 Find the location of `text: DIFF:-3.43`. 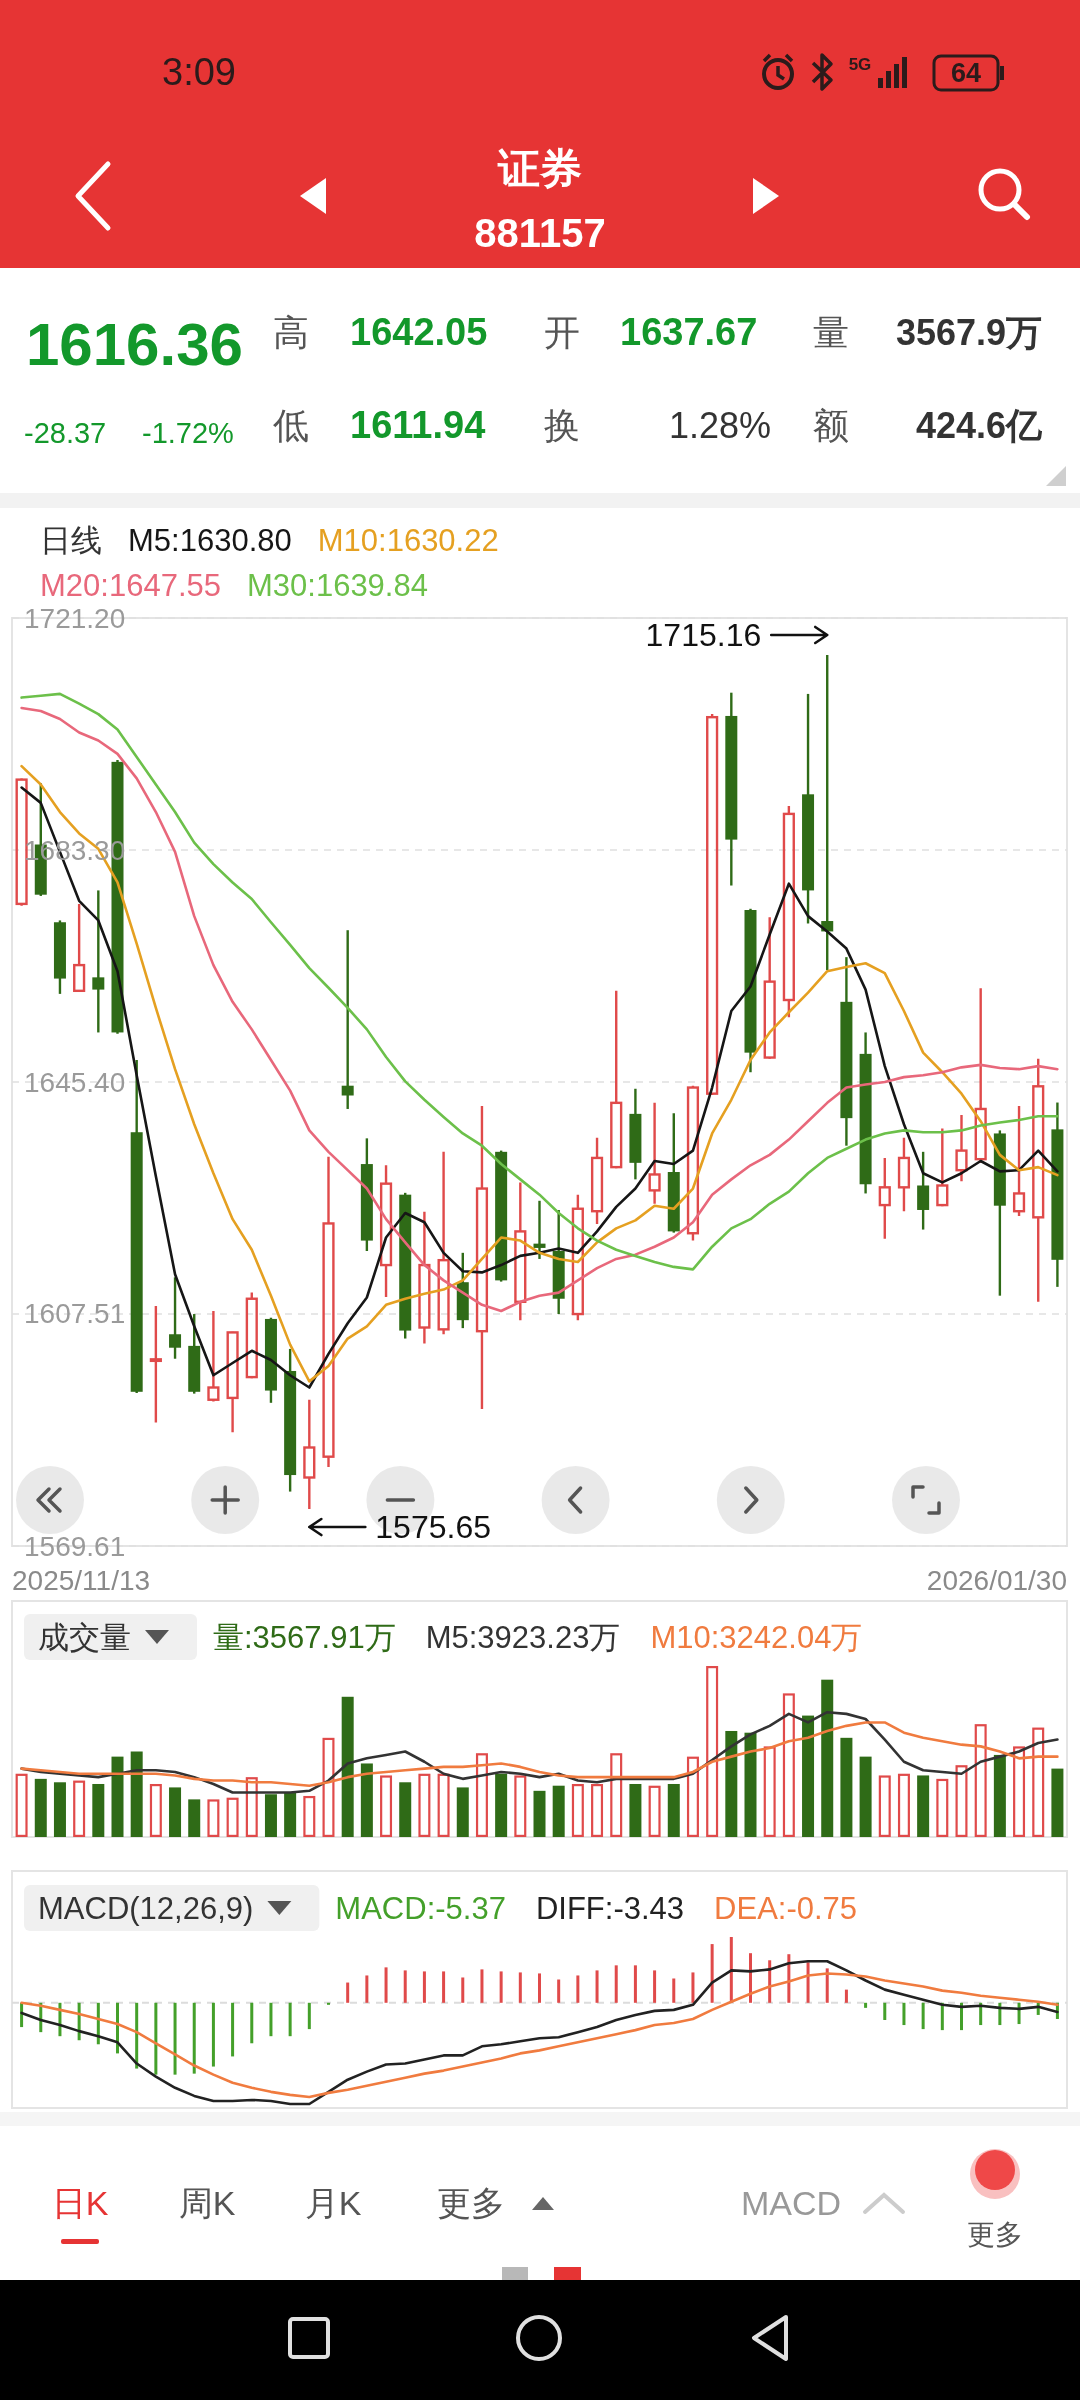

text: DIFF:-3.43 is located at coordinates (610, 1908).